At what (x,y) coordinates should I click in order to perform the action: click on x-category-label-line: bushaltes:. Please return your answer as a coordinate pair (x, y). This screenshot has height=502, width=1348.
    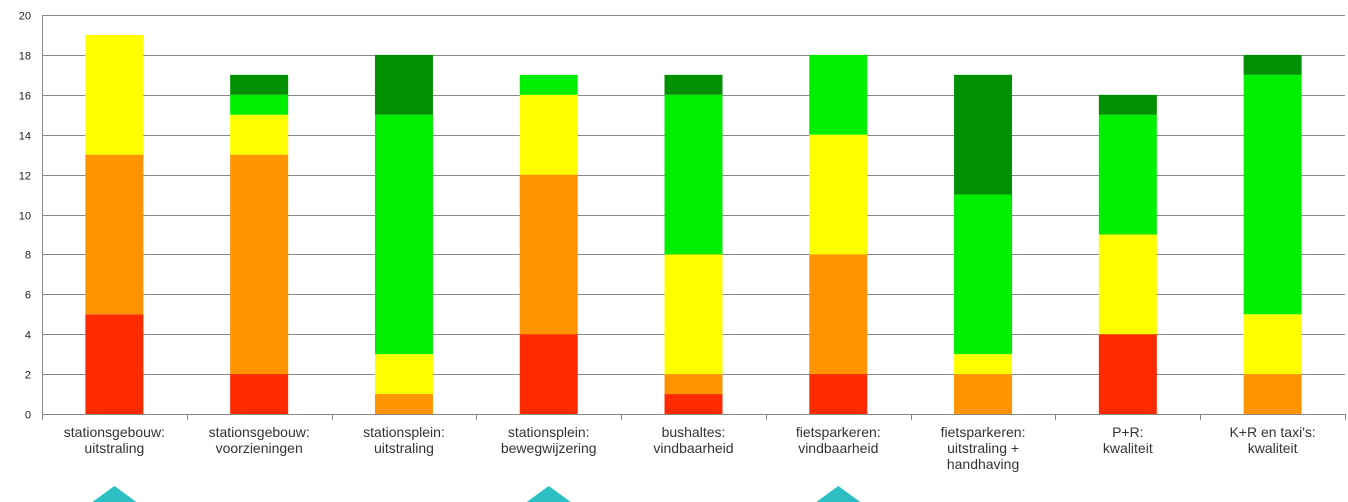
    Looking at the image, I should click on (694, 432).